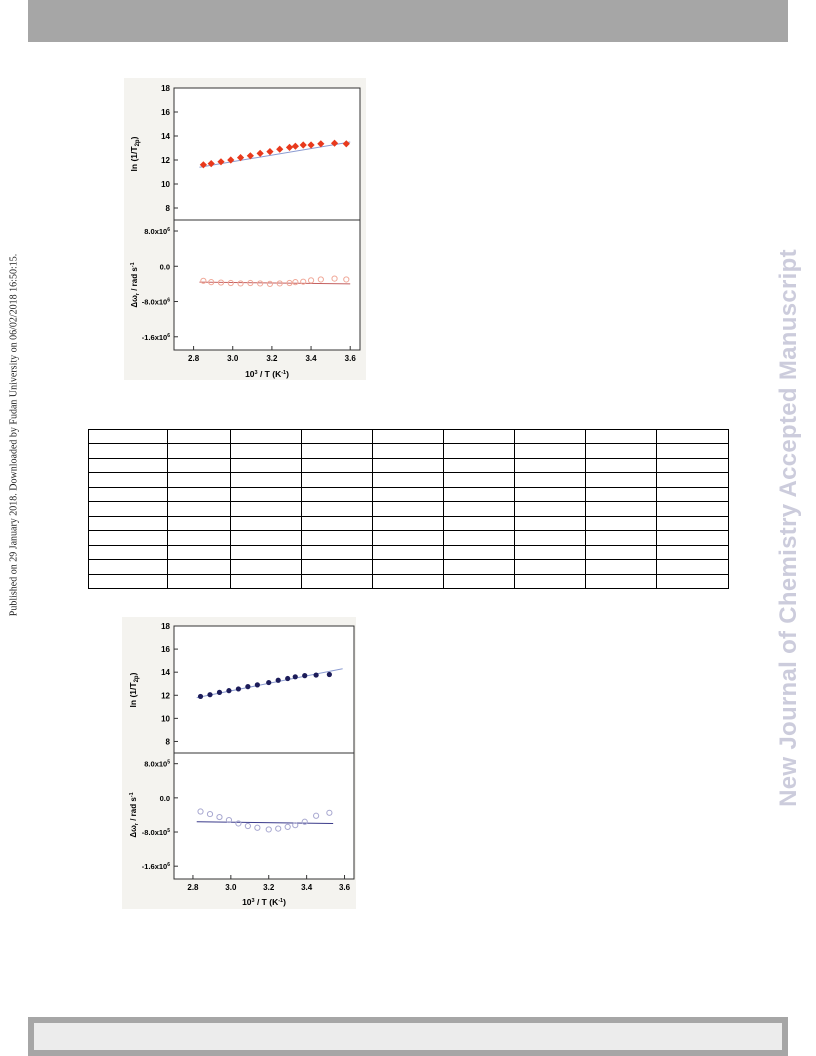 This screenshot has width=816, height=1056. What do you see at coordinates (265, 820) in the screenshot?
I see `figure-2-bottom-marks` at bounding box center [265, 820].